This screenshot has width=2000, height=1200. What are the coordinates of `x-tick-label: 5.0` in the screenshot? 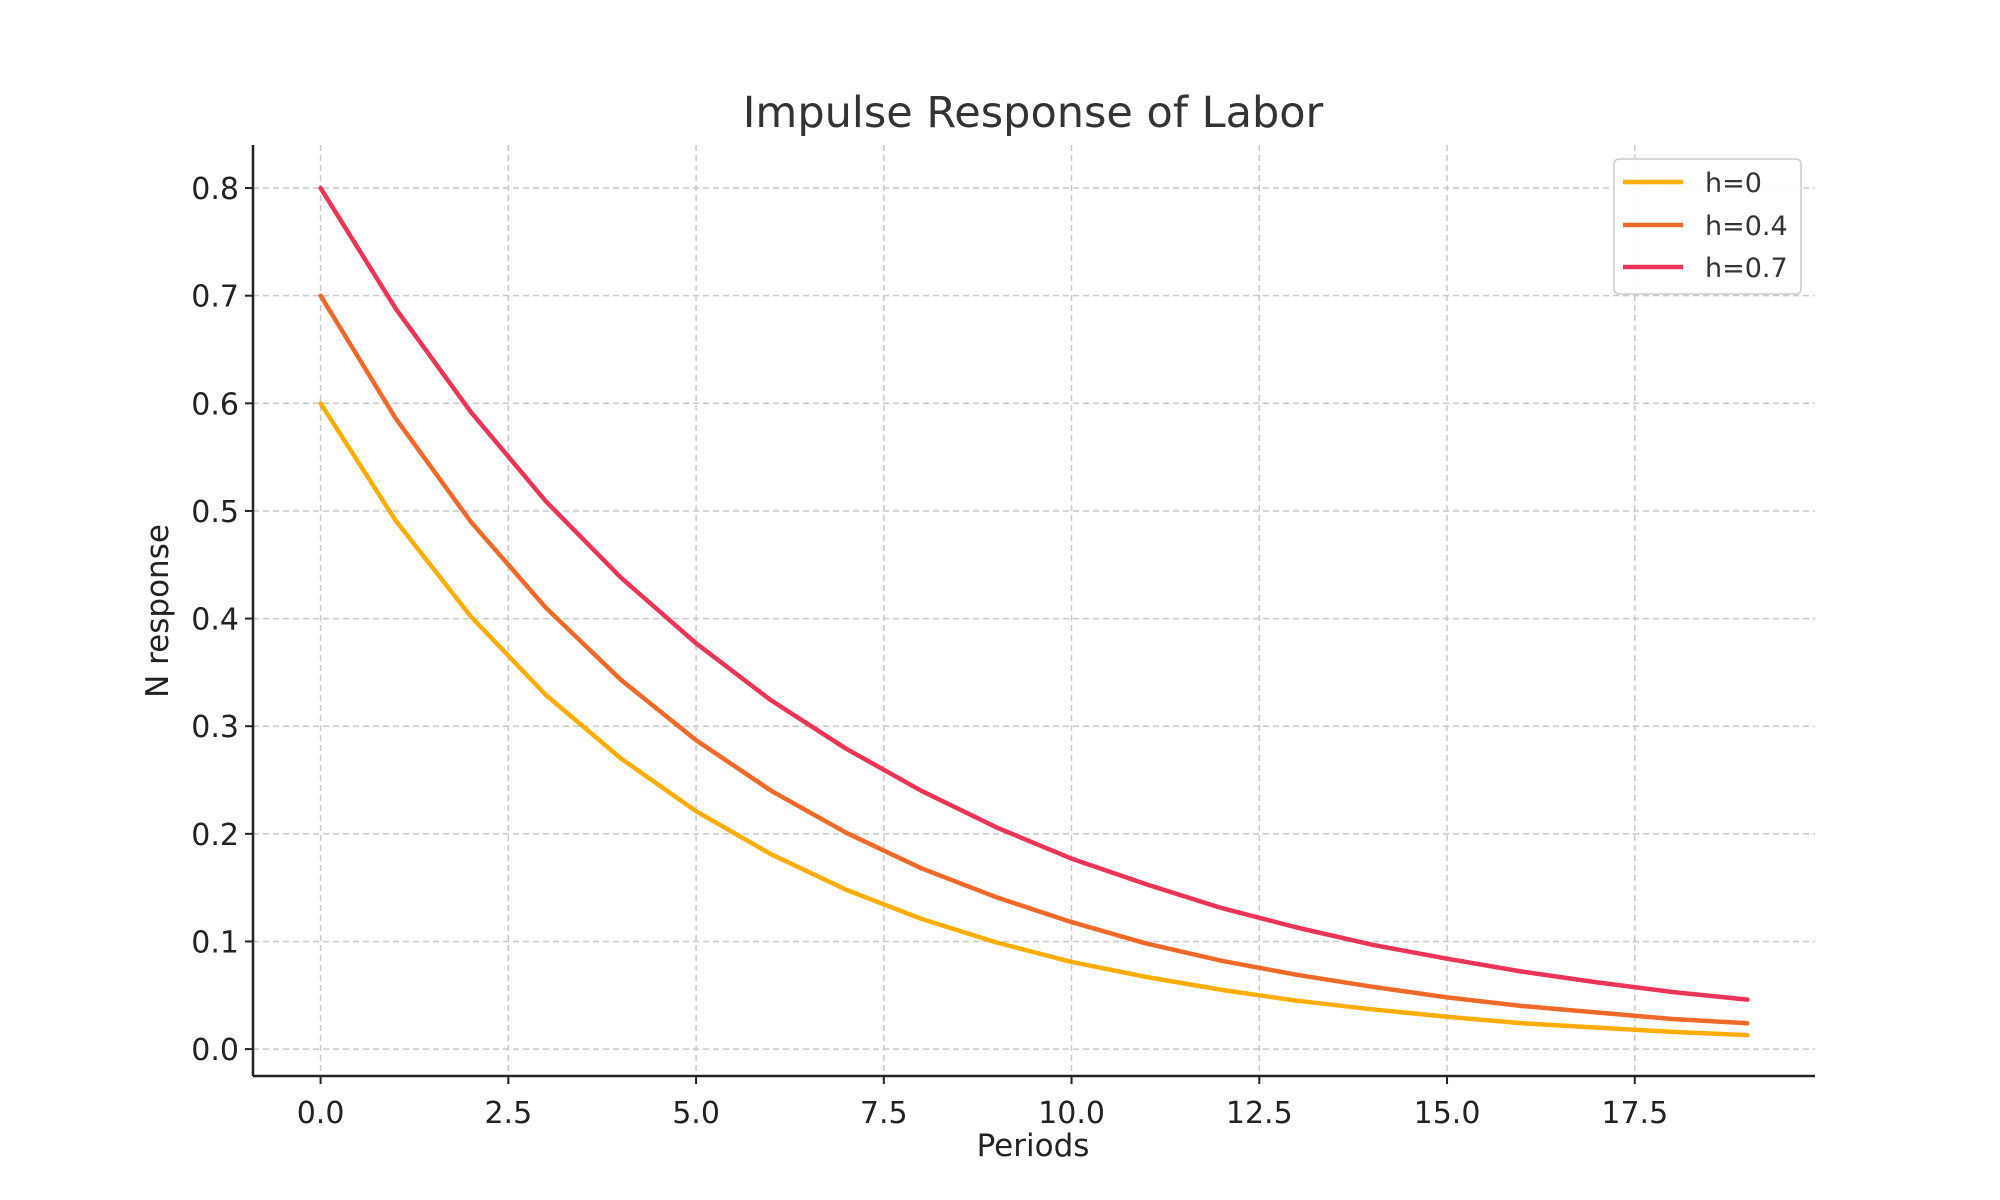 It's located at (696, 1113).